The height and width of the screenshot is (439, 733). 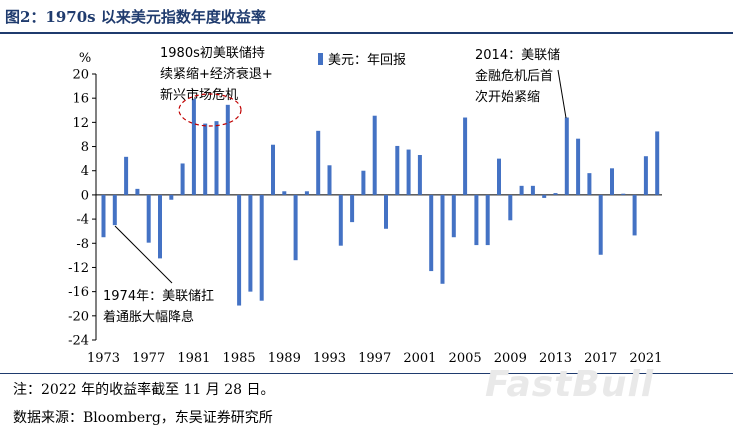 I want to click on bottom-rule, so click(x=366, y=373).